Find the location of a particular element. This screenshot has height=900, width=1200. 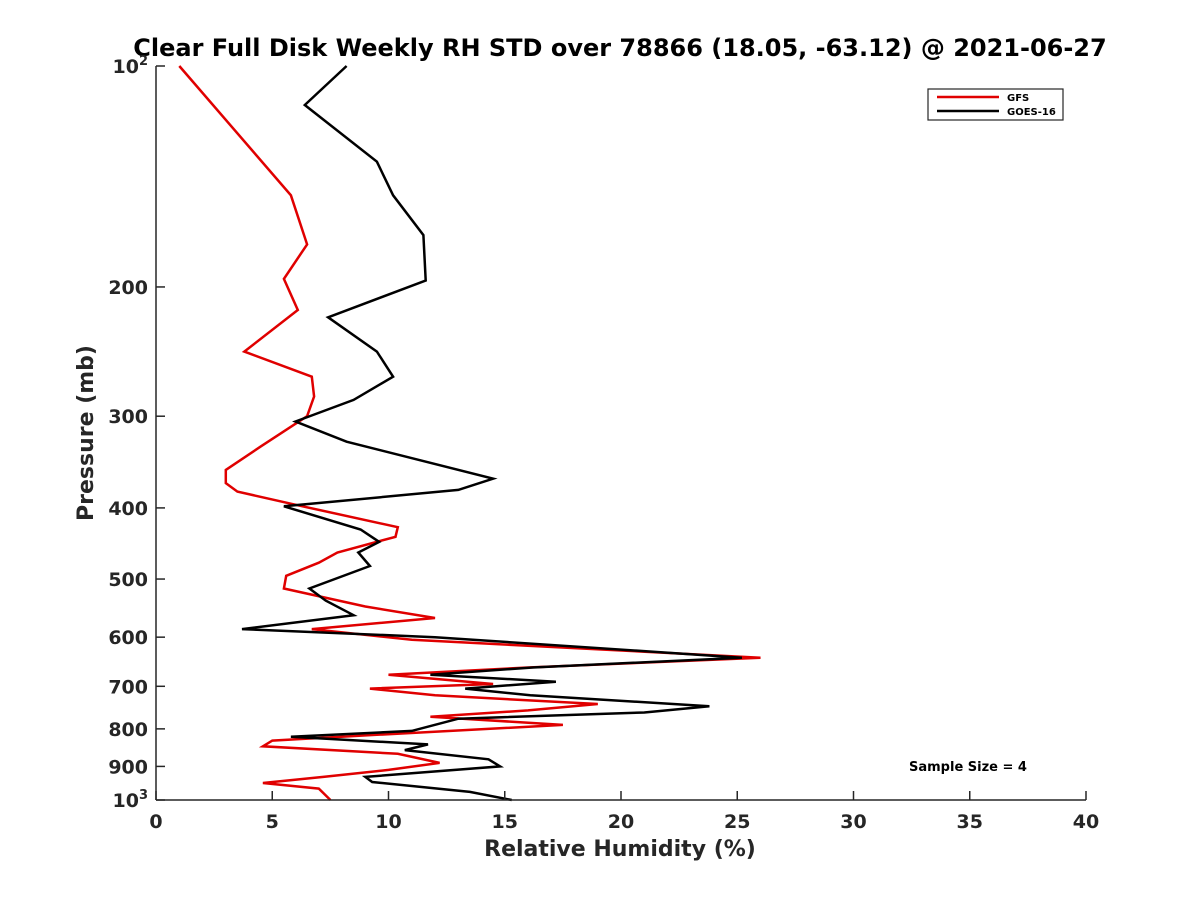

y-tick-label: 800 is located at coordinates (128, 730).